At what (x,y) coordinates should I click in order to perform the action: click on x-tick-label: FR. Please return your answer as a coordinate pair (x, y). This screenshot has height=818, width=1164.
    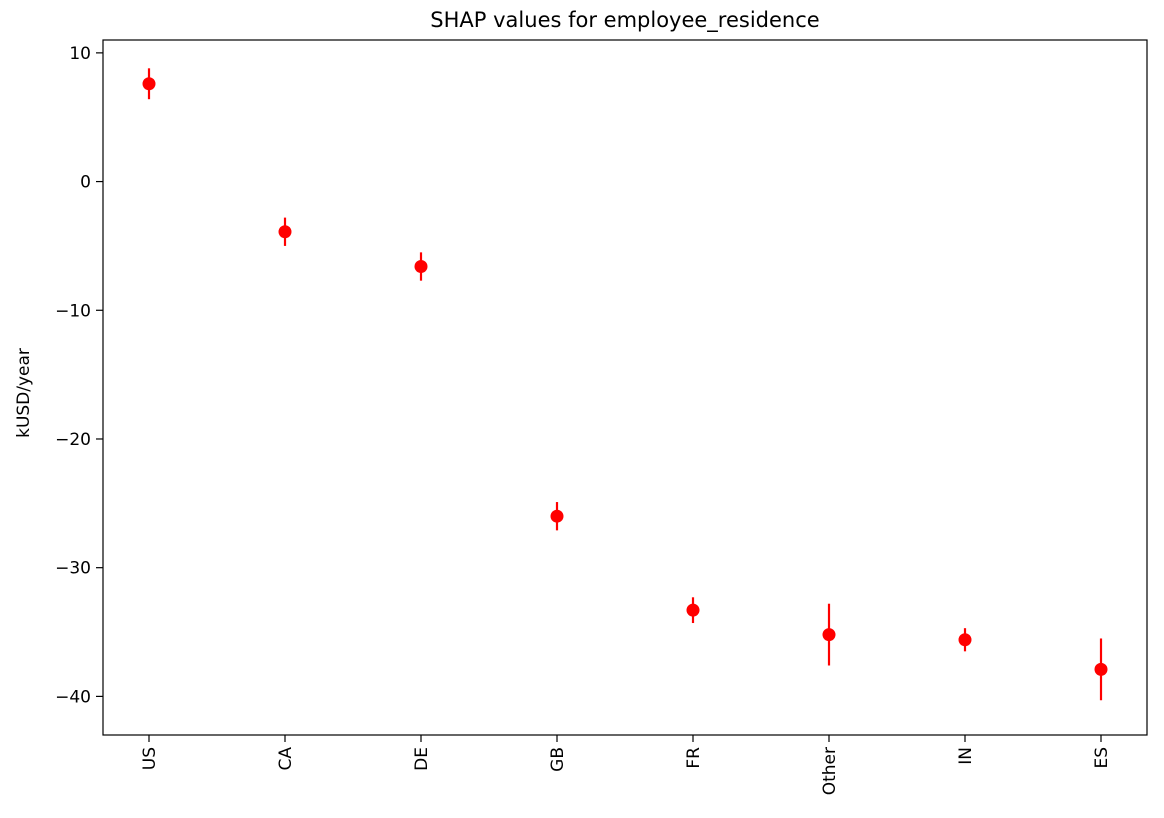
    Looking at the image, I should click on (694, 758).